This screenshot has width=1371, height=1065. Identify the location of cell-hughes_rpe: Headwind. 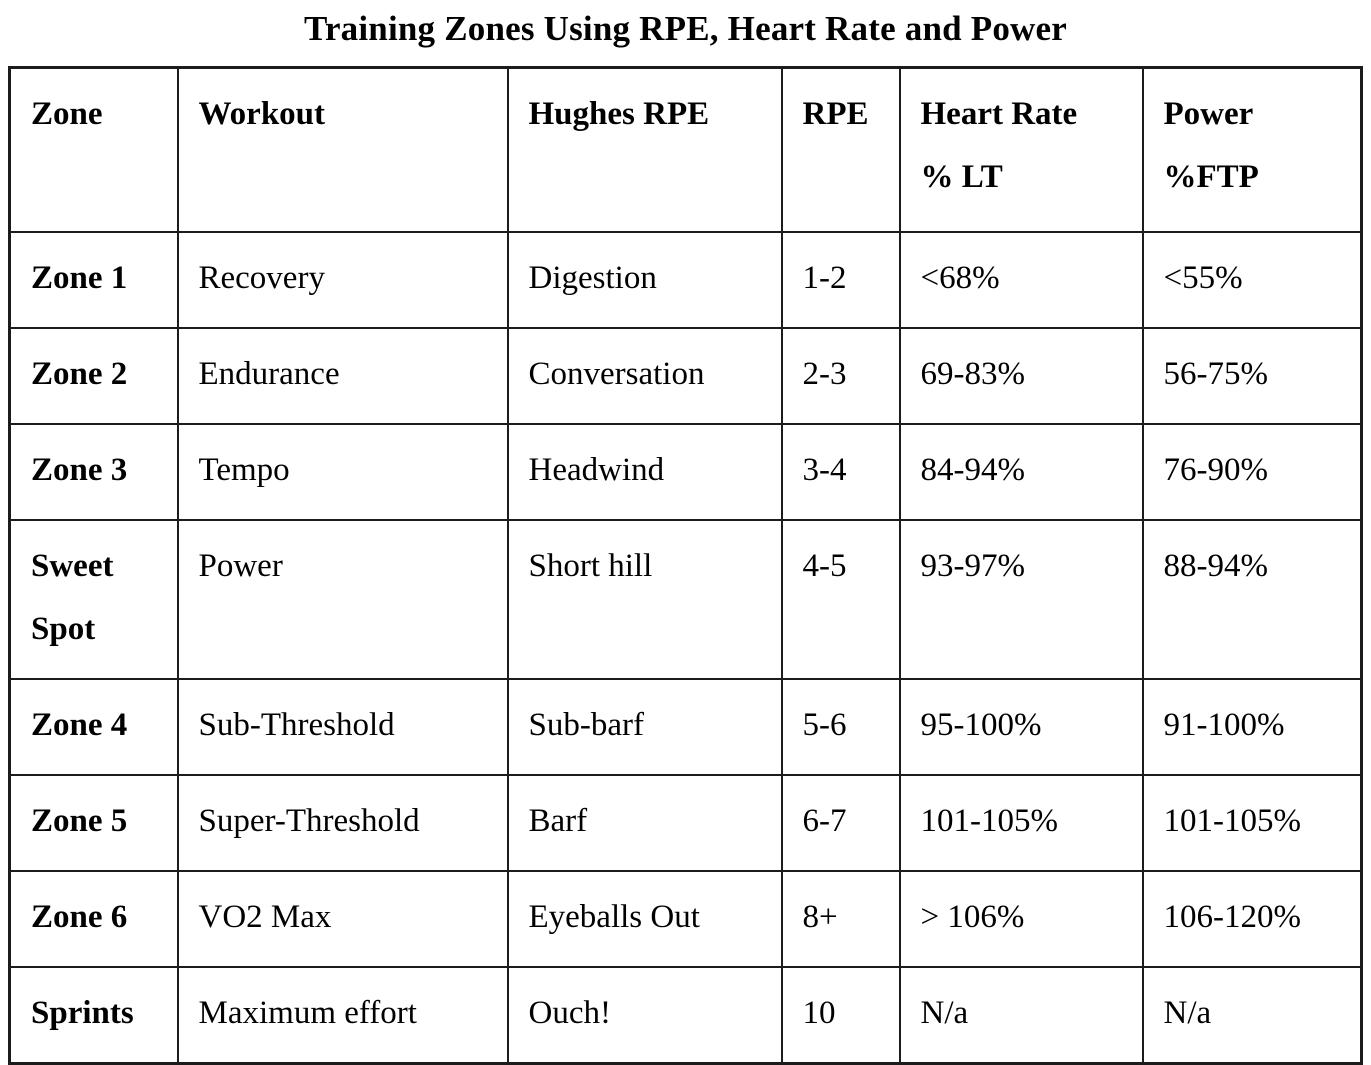
(644, 472).